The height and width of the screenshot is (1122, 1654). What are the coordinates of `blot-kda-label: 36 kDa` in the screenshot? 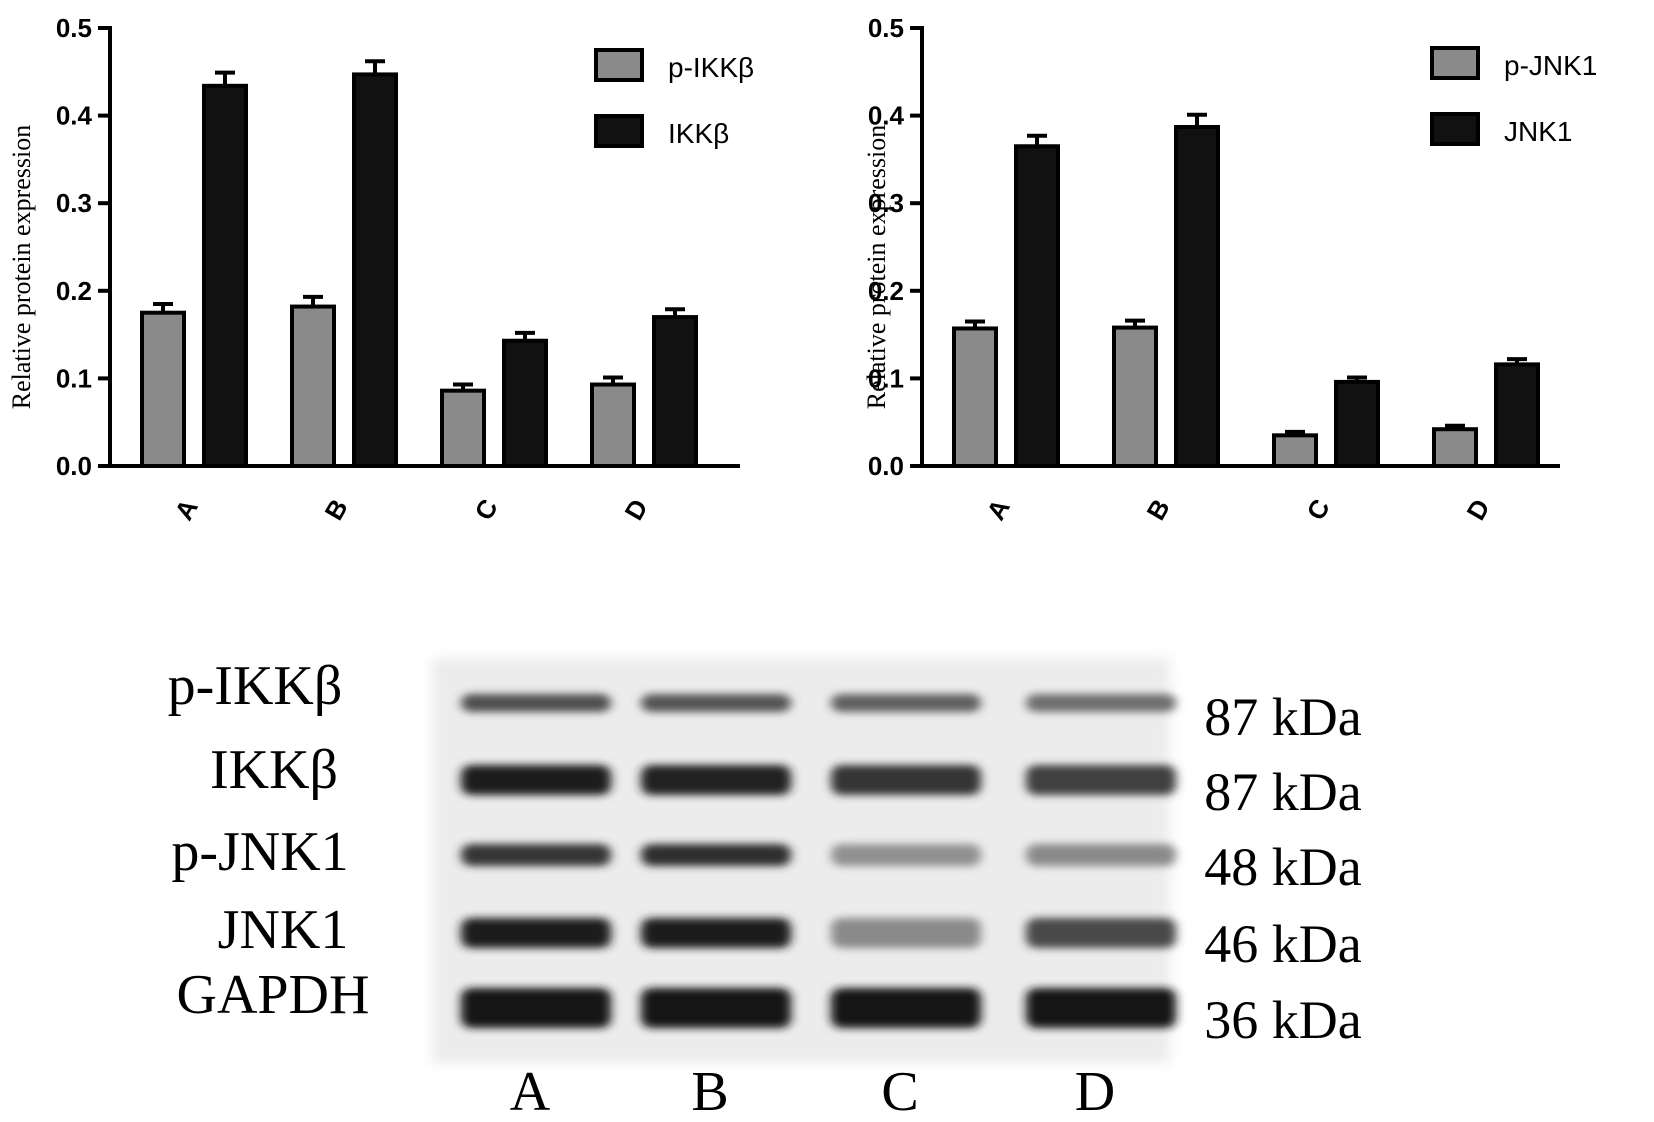 It's located at (1282, 1020).